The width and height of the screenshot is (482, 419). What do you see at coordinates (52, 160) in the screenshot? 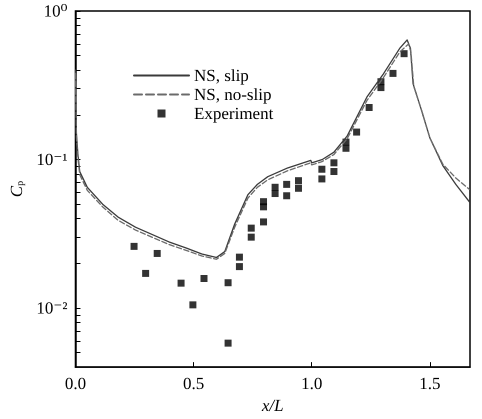
I see `y-tick-label: 10⁻¹` at bounding box center [52, 160].